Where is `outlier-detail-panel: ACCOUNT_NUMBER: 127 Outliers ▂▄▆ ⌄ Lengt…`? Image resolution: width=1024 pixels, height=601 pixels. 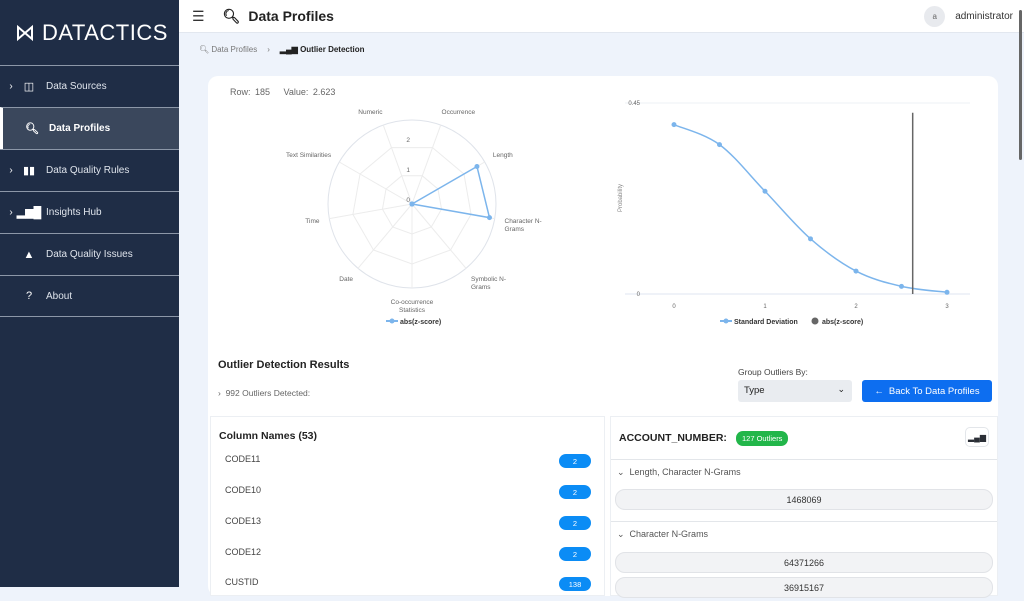 outlier-detail-panel: ACCOUNT_NUMBER: 127 Outliers ▂▄▆ ⌄ Lengt… is located at coordinates (804, 507).